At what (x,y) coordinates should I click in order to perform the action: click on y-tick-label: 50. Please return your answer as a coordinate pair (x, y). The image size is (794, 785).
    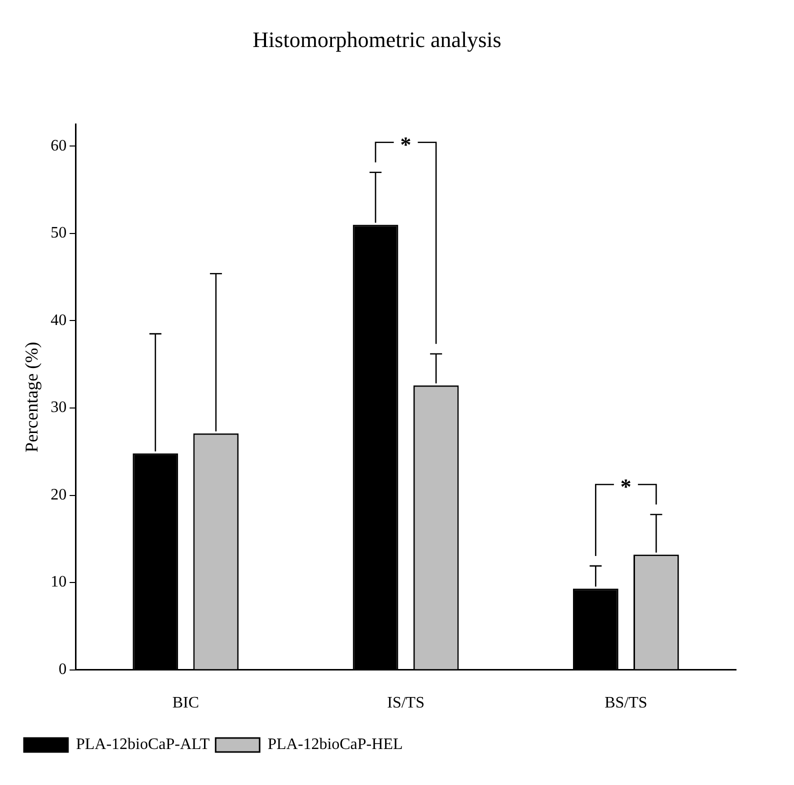
    Looking at the image, I should click on (58, 233).